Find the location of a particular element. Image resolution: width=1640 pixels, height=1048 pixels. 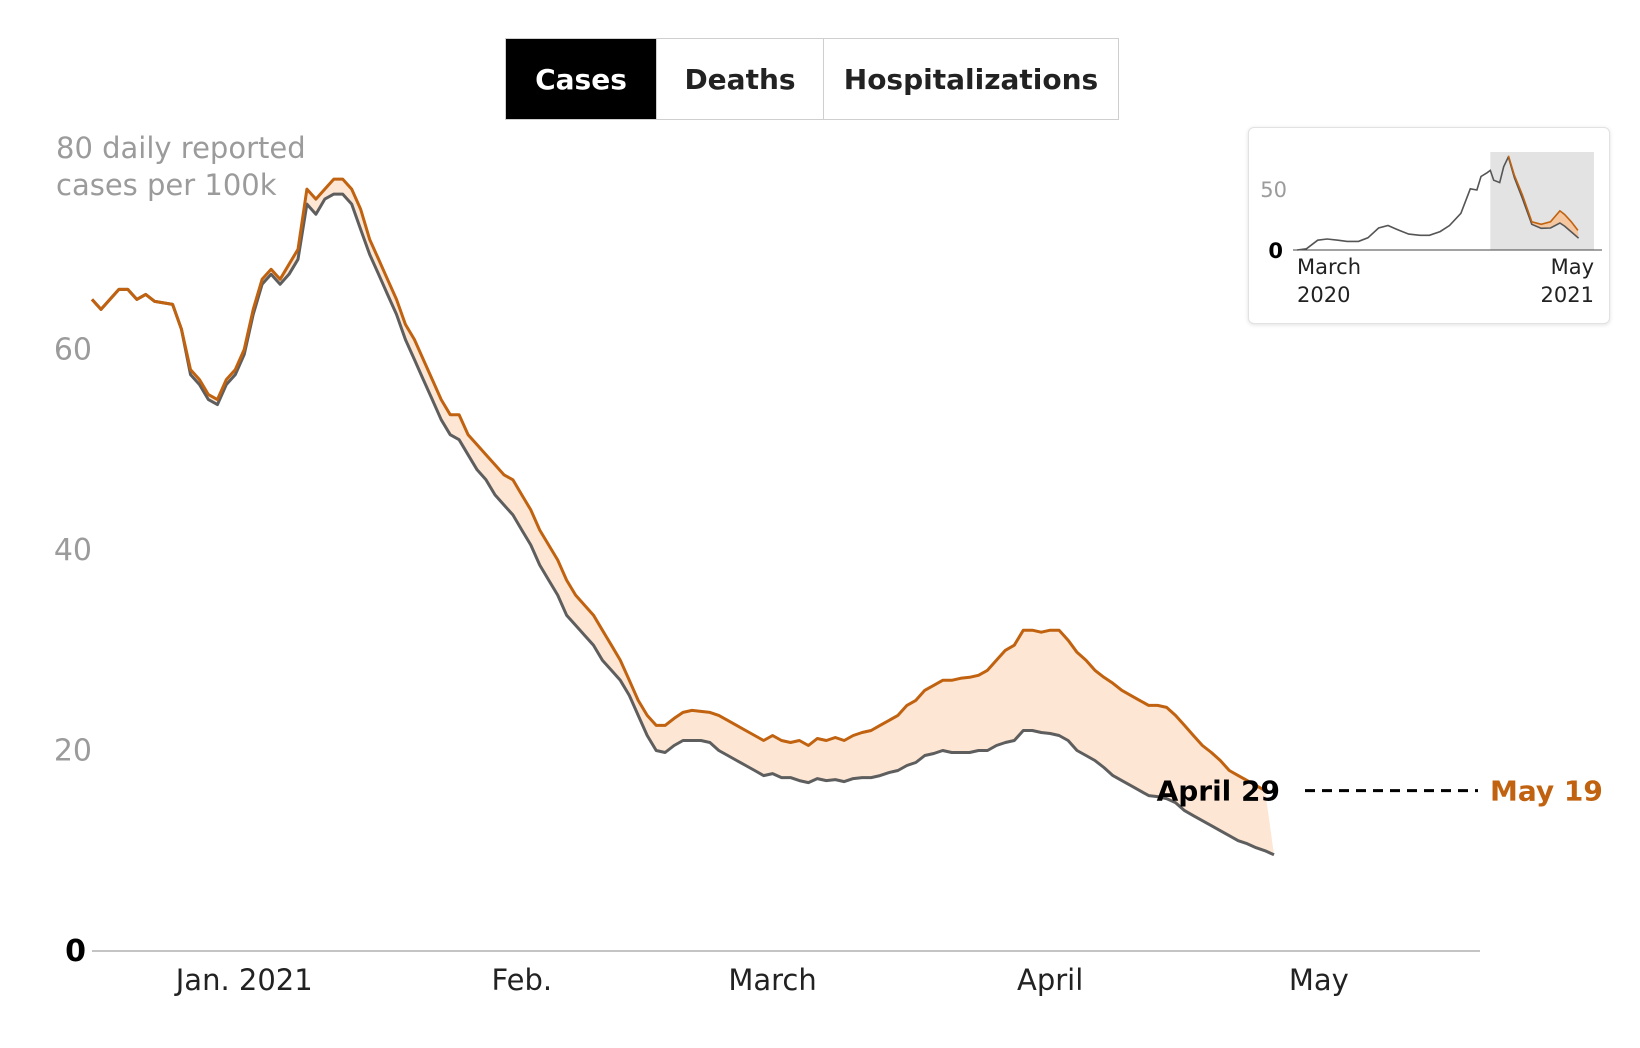

inset-line-history is located at coordinates (1403, 203).